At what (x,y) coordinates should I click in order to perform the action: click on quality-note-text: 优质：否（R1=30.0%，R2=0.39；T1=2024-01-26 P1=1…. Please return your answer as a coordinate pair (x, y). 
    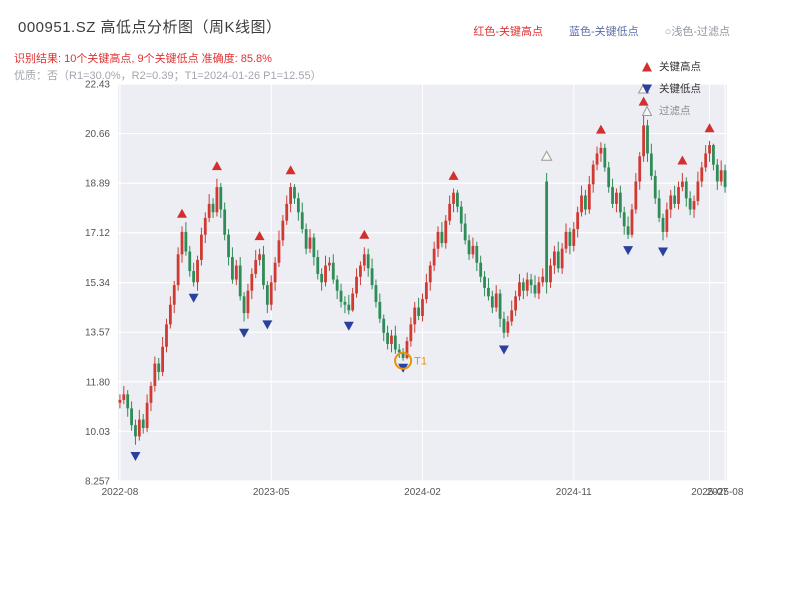
    Looking at the image, I should click on (168, 76).